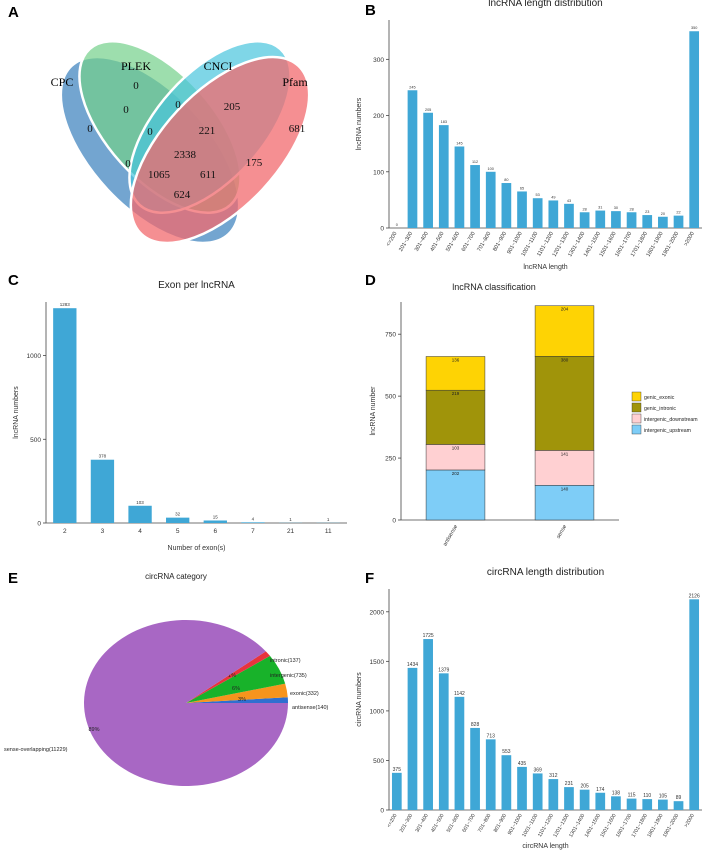  I want to click on data-label: 1283, so click(65, 304).